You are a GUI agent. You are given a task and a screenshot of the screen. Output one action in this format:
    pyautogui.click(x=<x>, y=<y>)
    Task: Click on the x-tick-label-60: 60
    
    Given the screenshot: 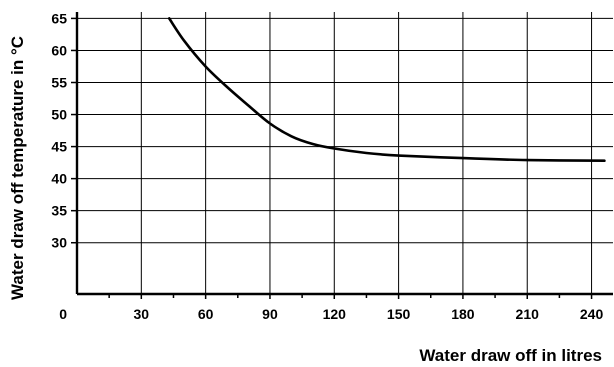 What is the action you would take?
    pyautogui.click(x=206, y=314)
    